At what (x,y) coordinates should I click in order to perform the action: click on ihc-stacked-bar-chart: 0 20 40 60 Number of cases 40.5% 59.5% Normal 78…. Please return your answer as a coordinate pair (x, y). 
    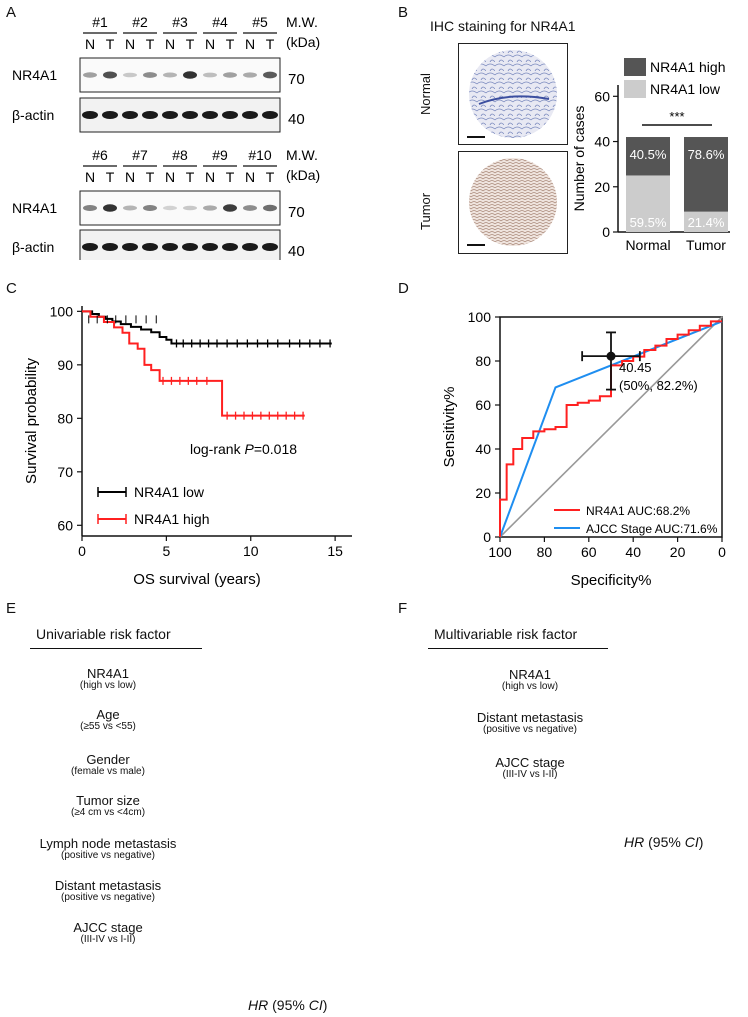
    Looking at the image, I should click on (650, 155).